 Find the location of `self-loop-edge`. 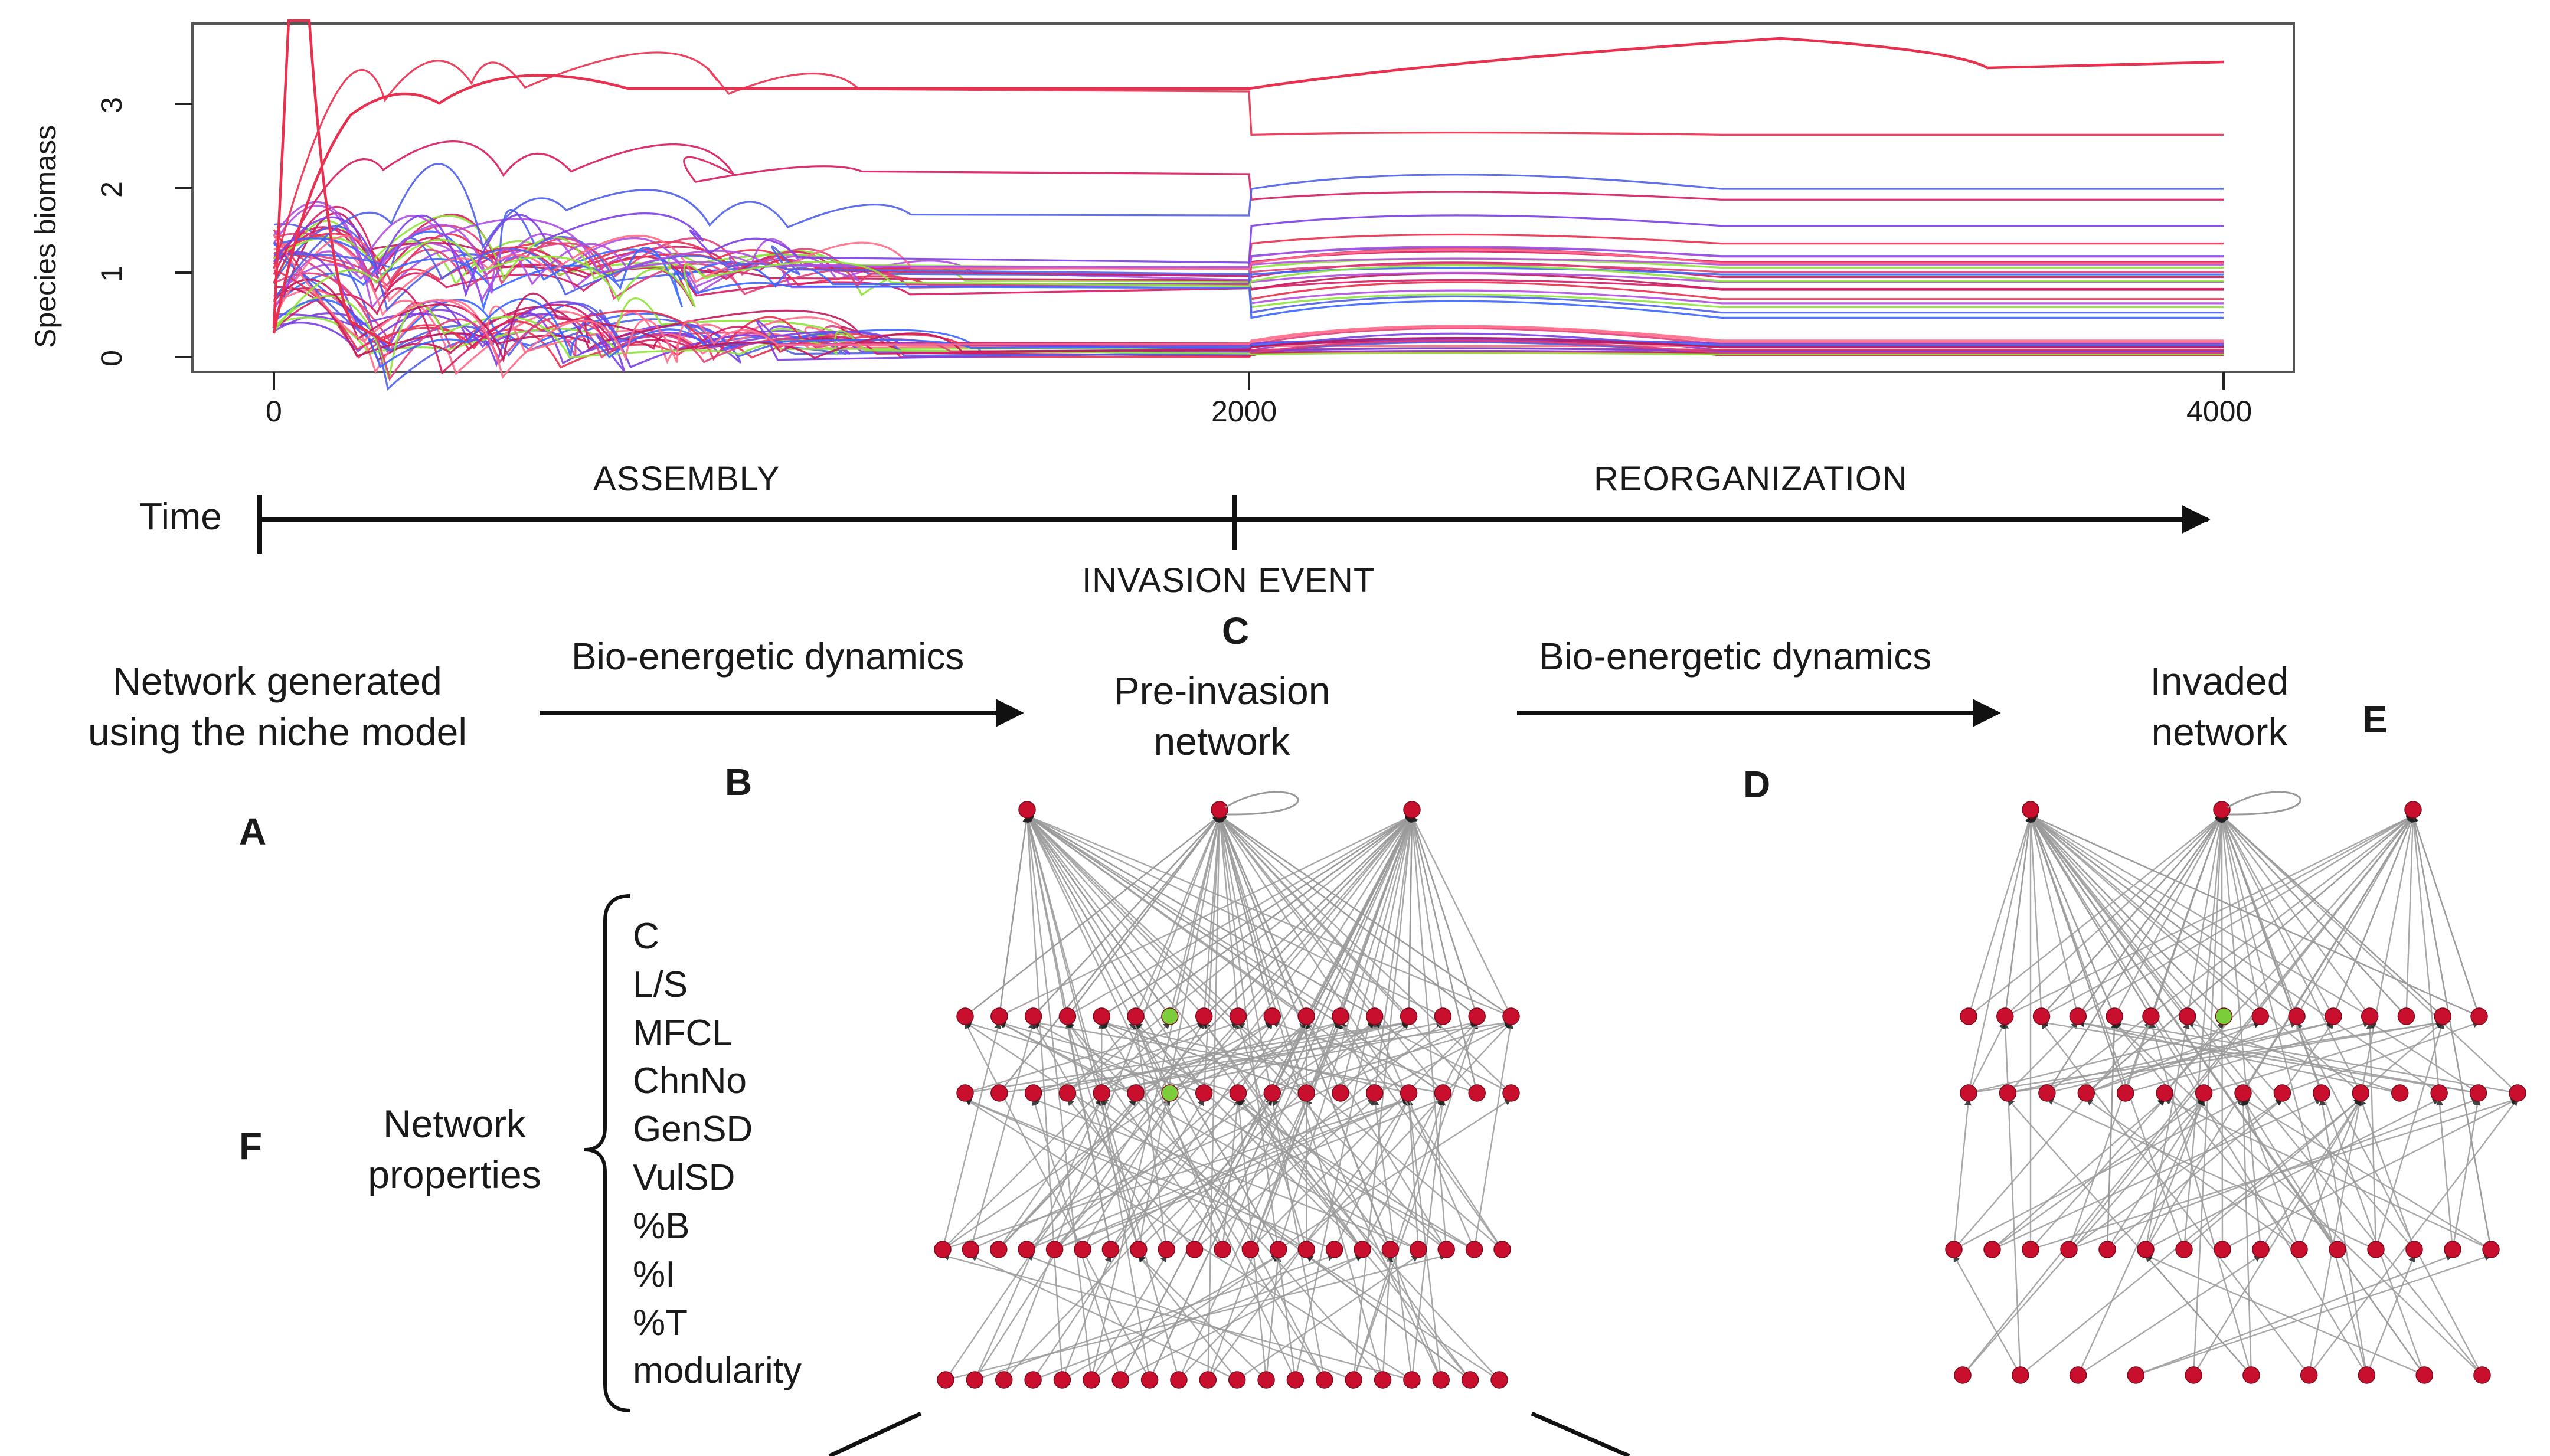

self-loop-edge is located at coordinates (2264, 803).